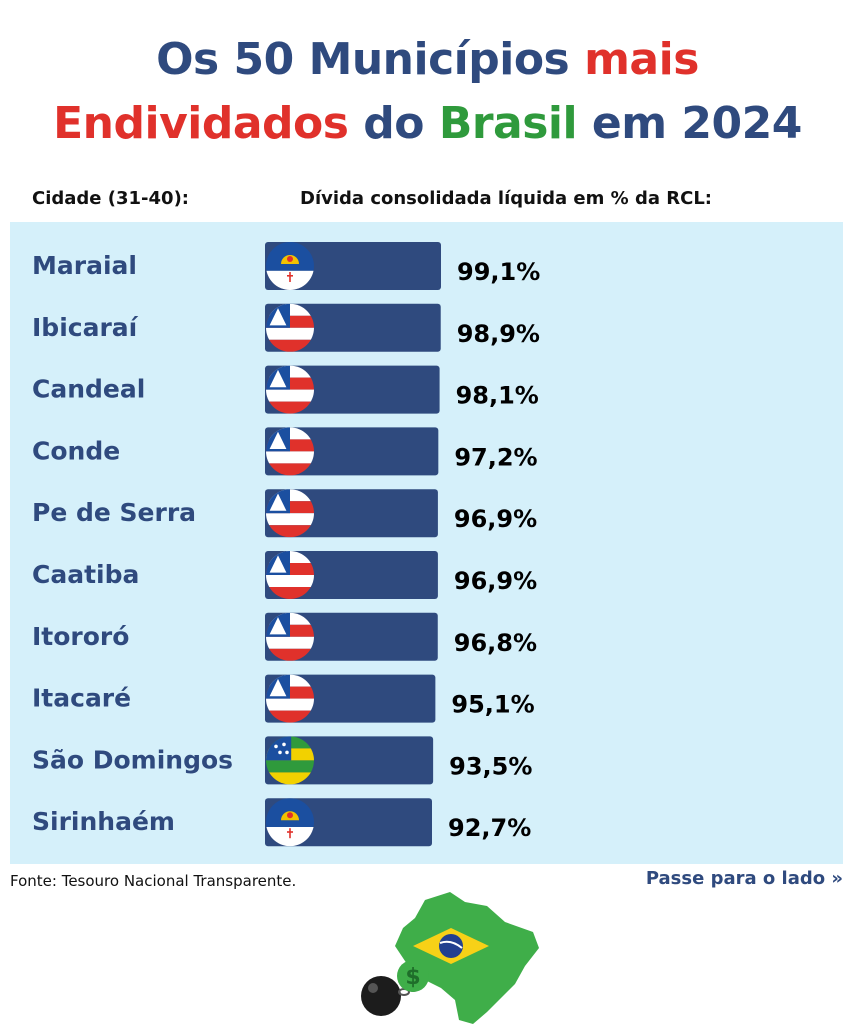 Image resolution: width=855 pixels, height=1024 pixels. What do you see at coordinates (80, 636) in the screenshot?
I see `category-label: Itororó` at bounding box center [80, 636].